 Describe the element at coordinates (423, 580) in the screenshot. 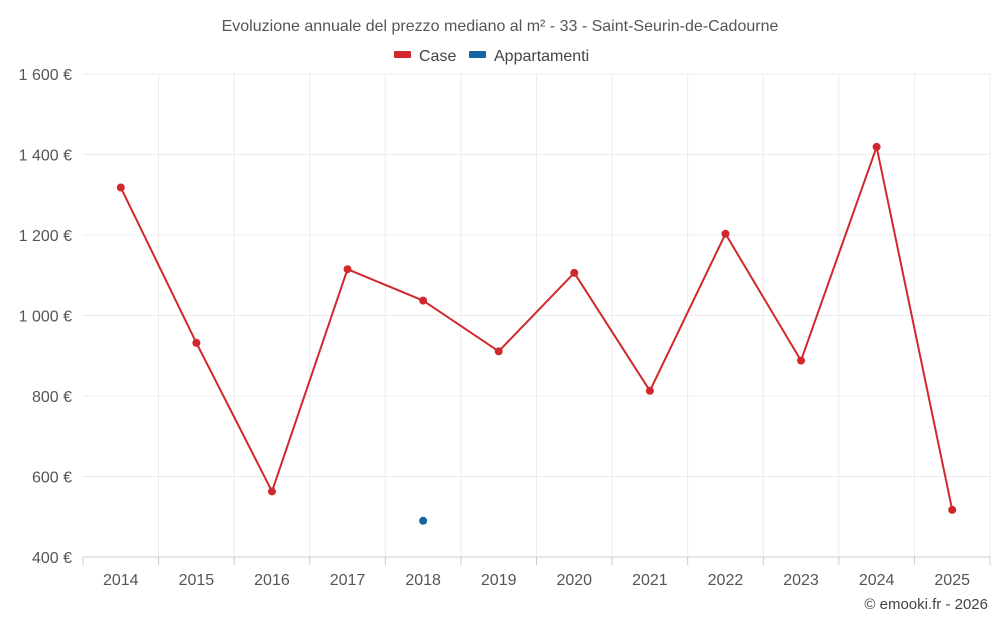

I see `x-tick-label: 2018` at that location.